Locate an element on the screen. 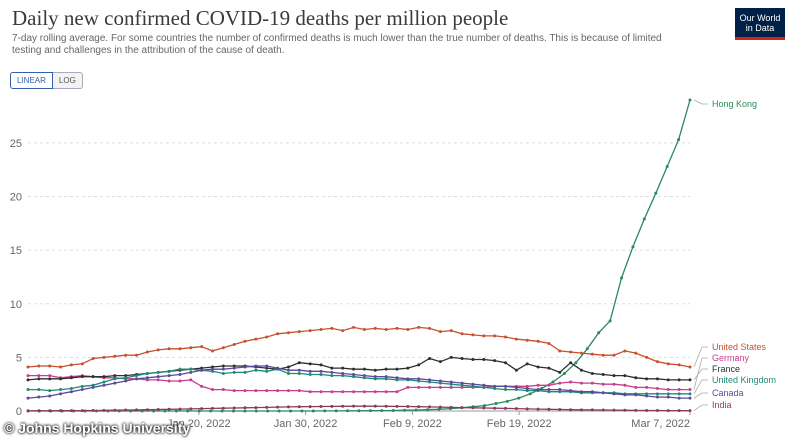 The height and width of the screenshot is (439, 800). log-scale-button: LOG is located at coordinates (67, 80).